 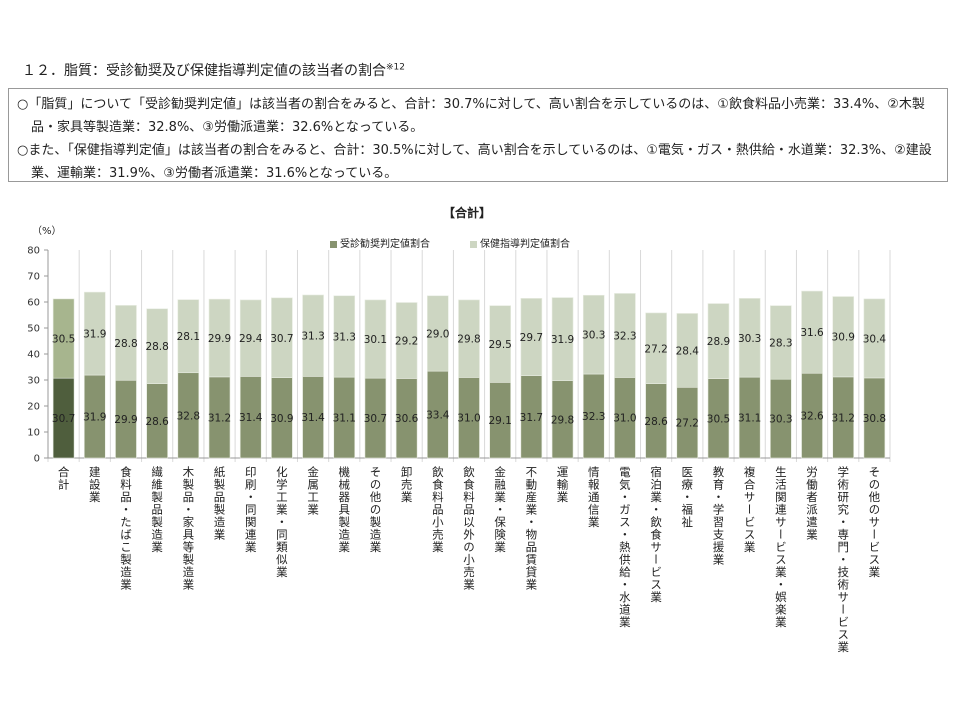 What do you see at coordinates (157, 510) in the screenshot?
I see `x-tick-label: 繊維製品製造業` at bounding box center [157, 510].